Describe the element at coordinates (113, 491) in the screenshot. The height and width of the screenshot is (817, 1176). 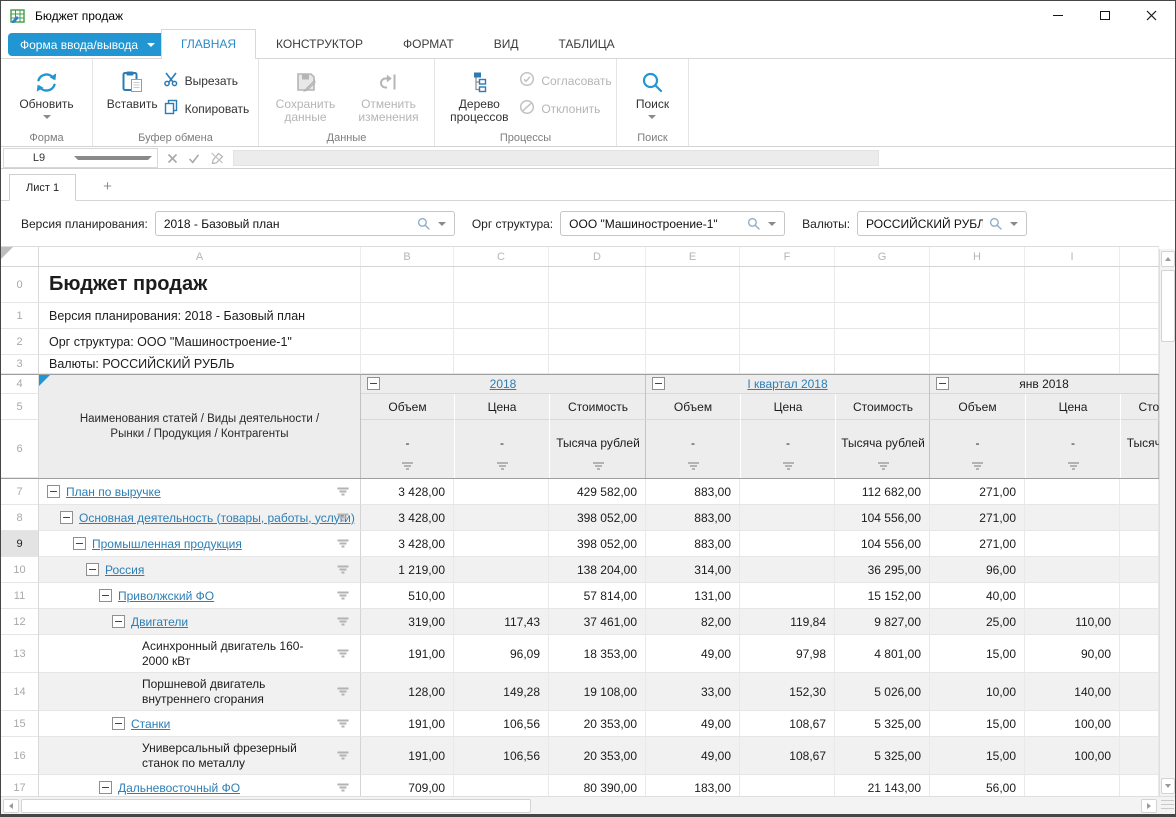
I see `row-label: План по выручке` at that location.